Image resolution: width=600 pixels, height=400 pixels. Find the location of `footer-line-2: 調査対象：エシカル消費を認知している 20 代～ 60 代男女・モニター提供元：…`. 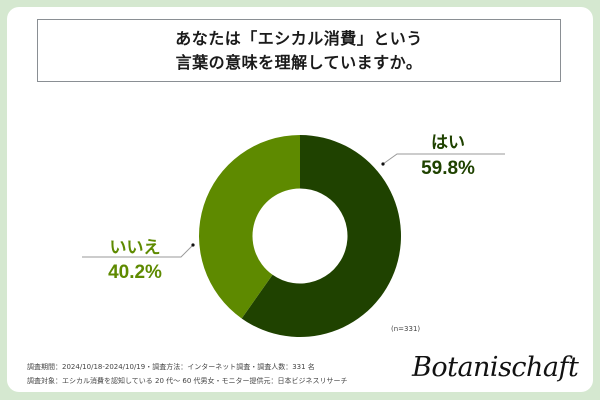

footer-line-2: 調査対象：エシカル消費を認知している 20 代～ 60 代男女・モニター提供元：… is located at coordinates (187, 381).